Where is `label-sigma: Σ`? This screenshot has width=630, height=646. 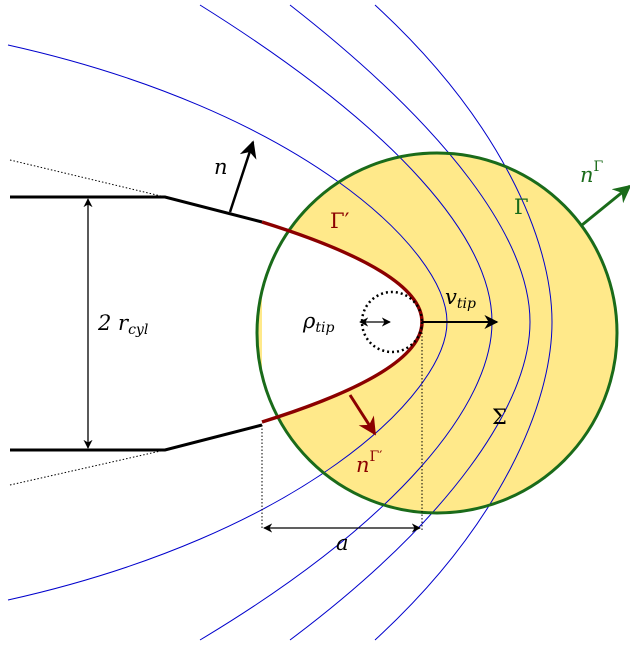
label-sigma: Σ is located at coordinates (499, 417).